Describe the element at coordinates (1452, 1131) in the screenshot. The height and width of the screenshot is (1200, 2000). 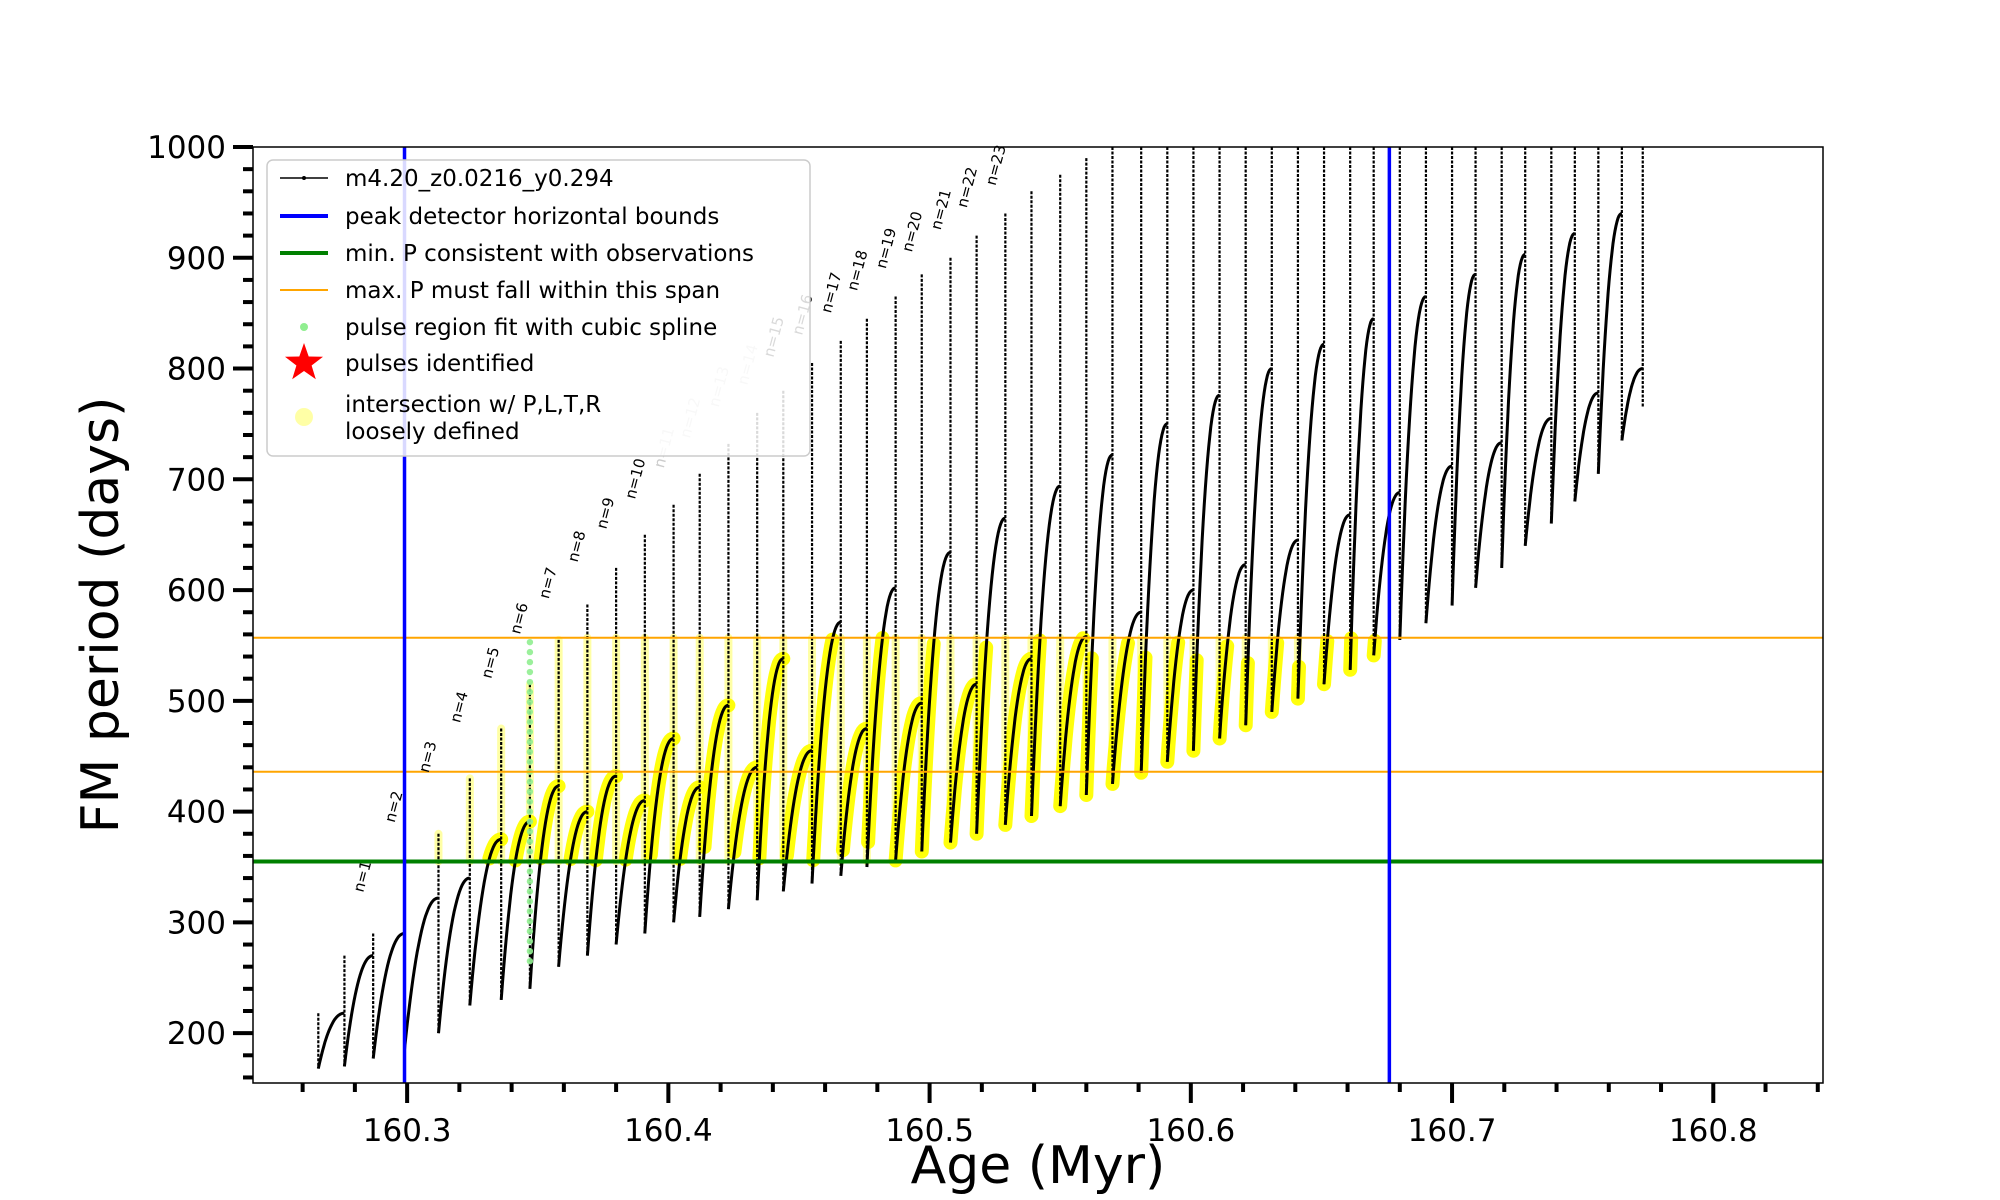
I see `x-tick-label: 160.7` at that location.